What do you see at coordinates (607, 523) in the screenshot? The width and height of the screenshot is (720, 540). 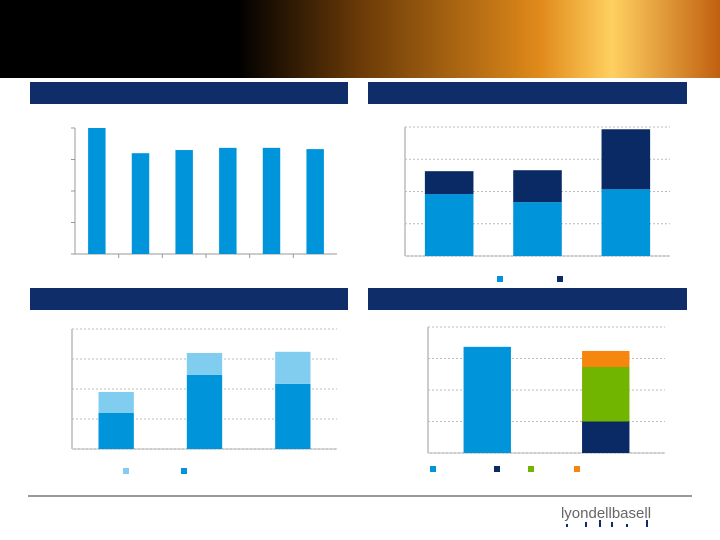 I see `logo-marks` at bounding box center [607, 523].